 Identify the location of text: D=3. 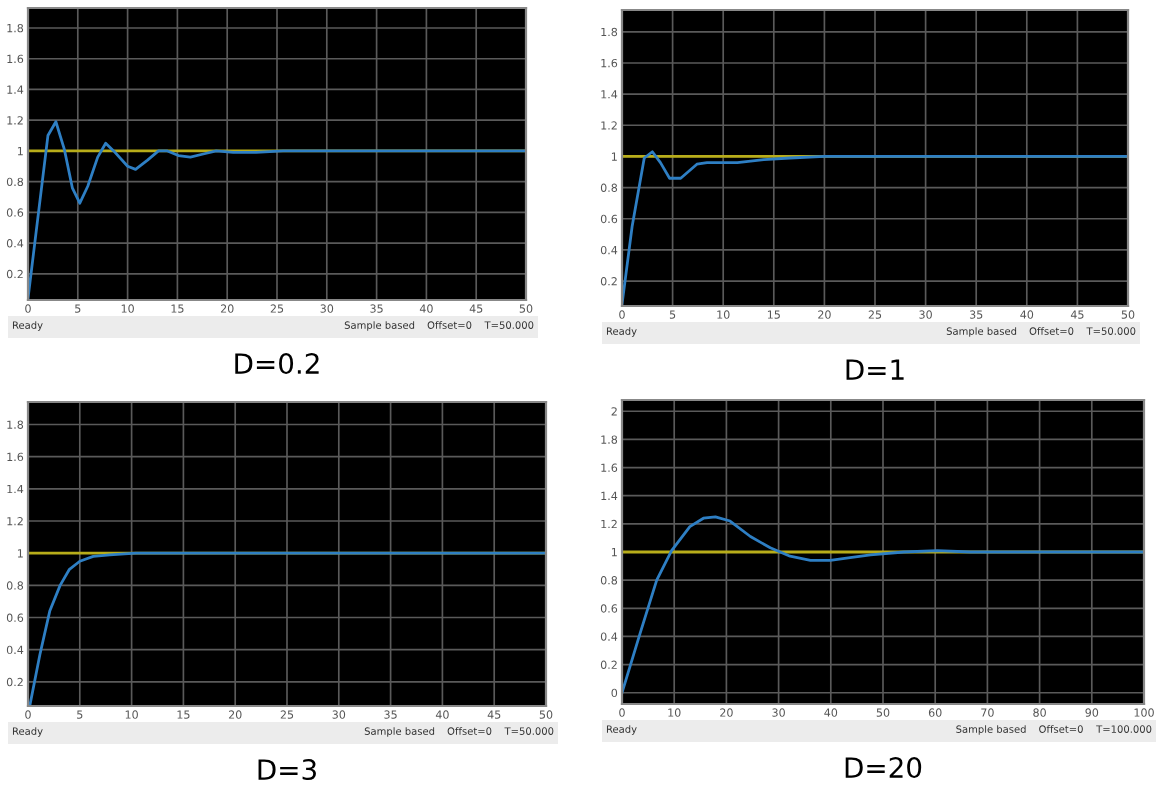
(287, 770).